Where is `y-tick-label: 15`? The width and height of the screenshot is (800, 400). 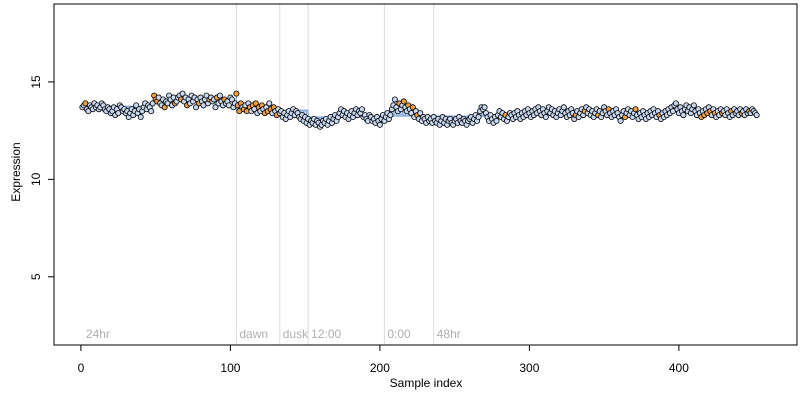
y-tick-label: 15 is located at coordinates (36, 82).